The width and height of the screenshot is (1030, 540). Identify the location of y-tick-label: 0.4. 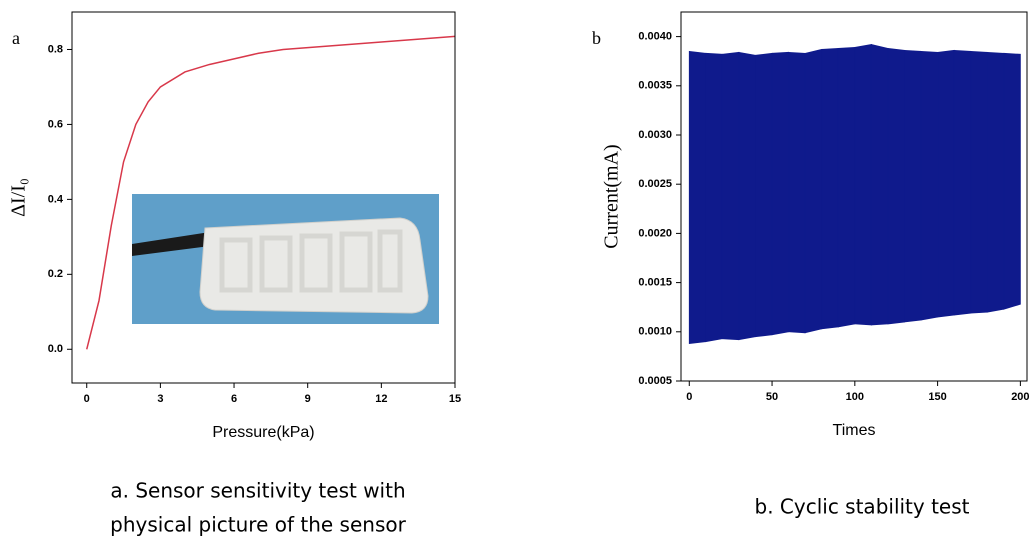
(56, 199).